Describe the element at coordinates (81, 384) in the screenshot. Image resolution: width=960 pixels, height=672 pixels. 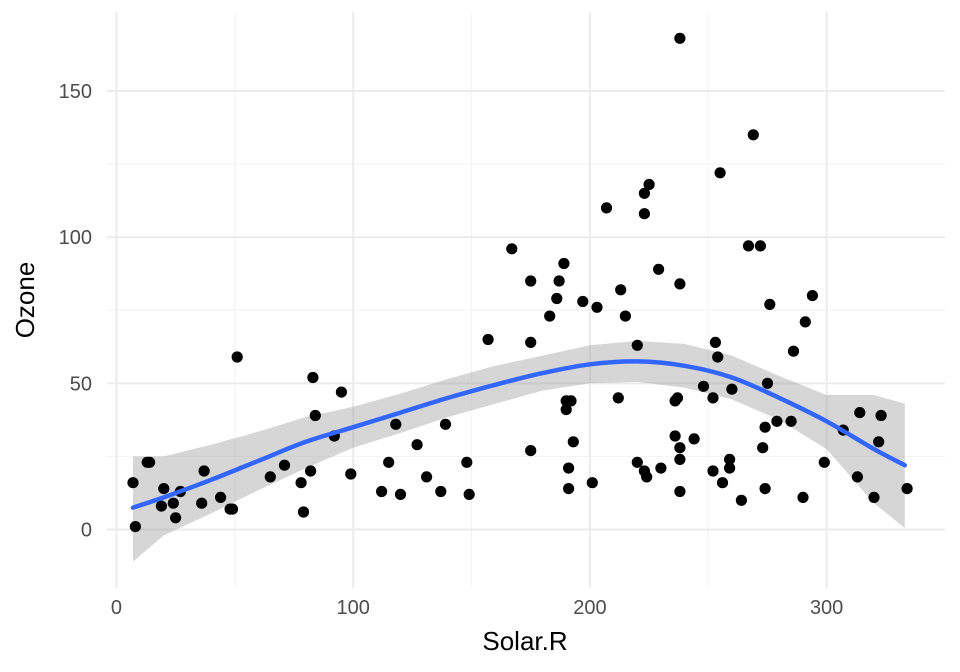
I see `y-tick-label: 50` at that location.